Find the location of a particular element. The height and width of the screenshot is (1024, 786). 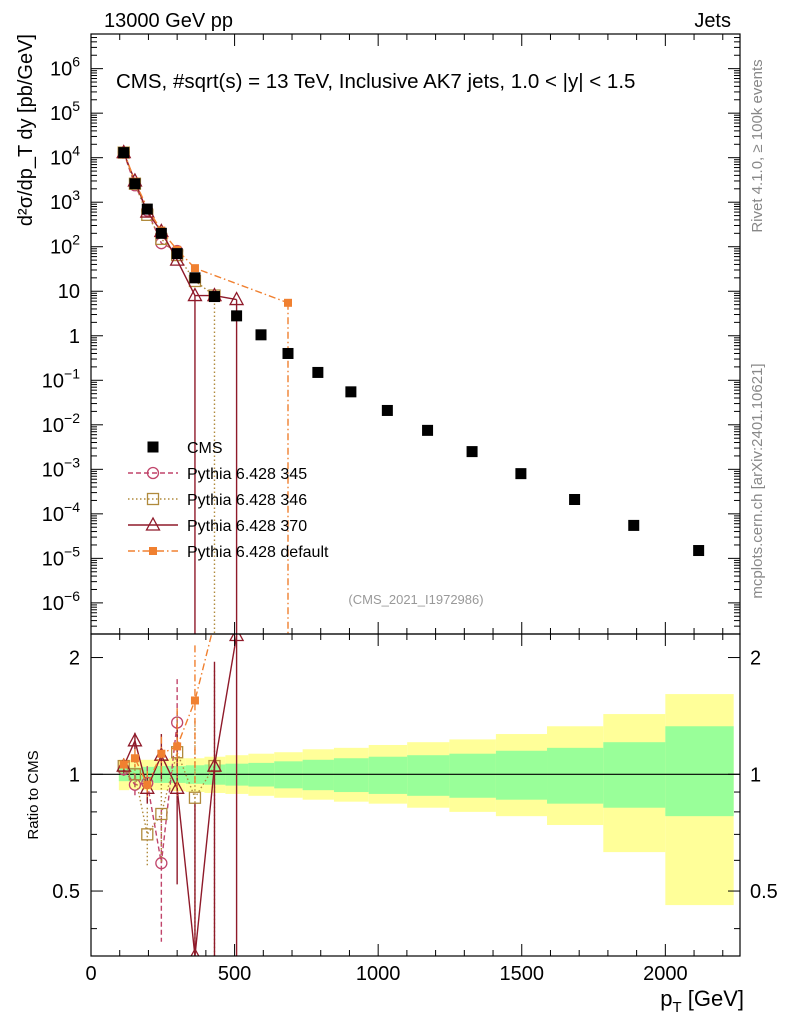

x-tick-label: 1500 is located at coordinates (522, 974).